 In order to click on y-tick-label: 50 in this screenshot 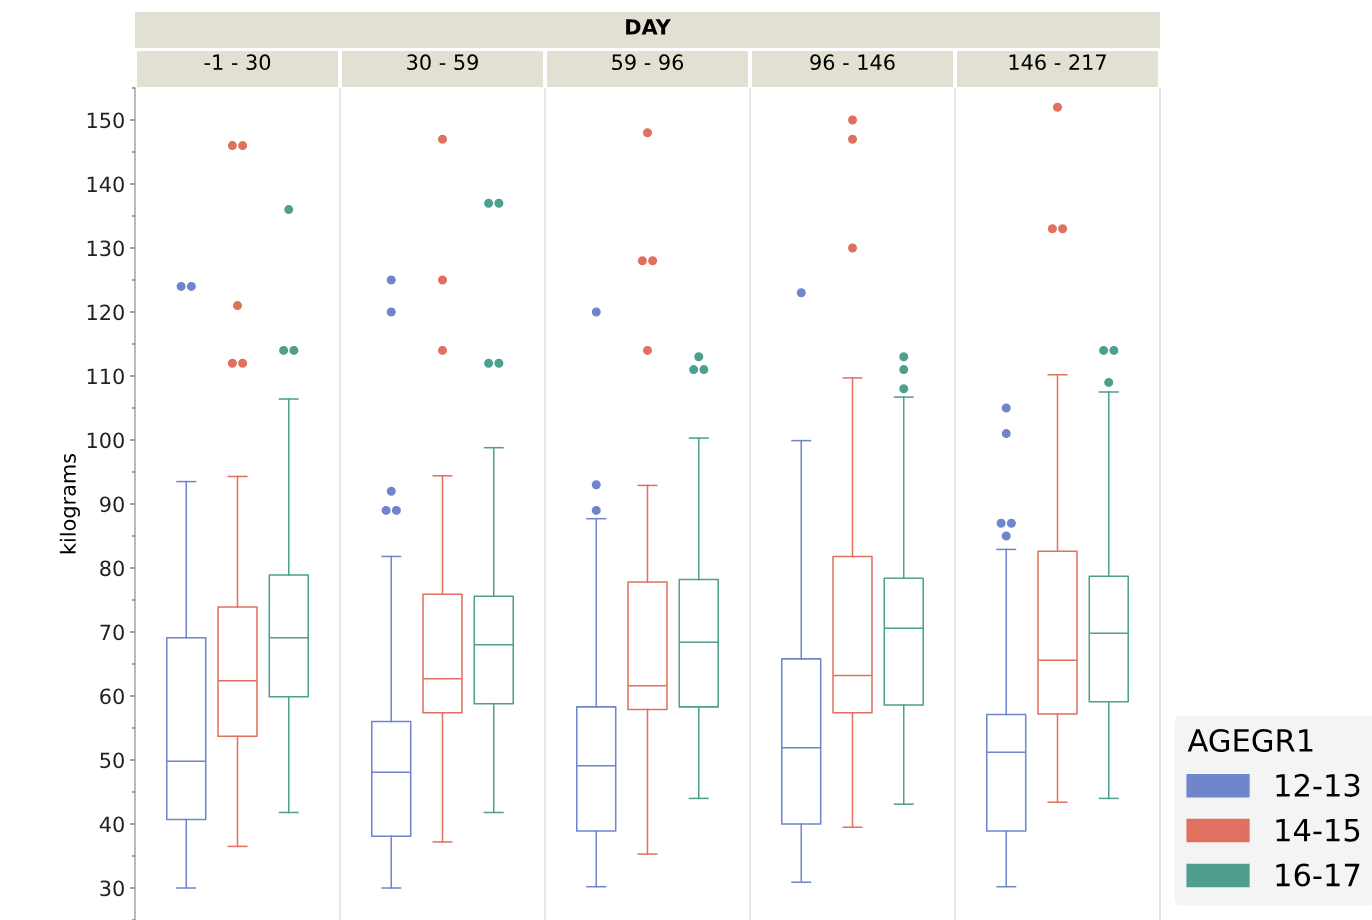, I will do `click(112, 760)`.